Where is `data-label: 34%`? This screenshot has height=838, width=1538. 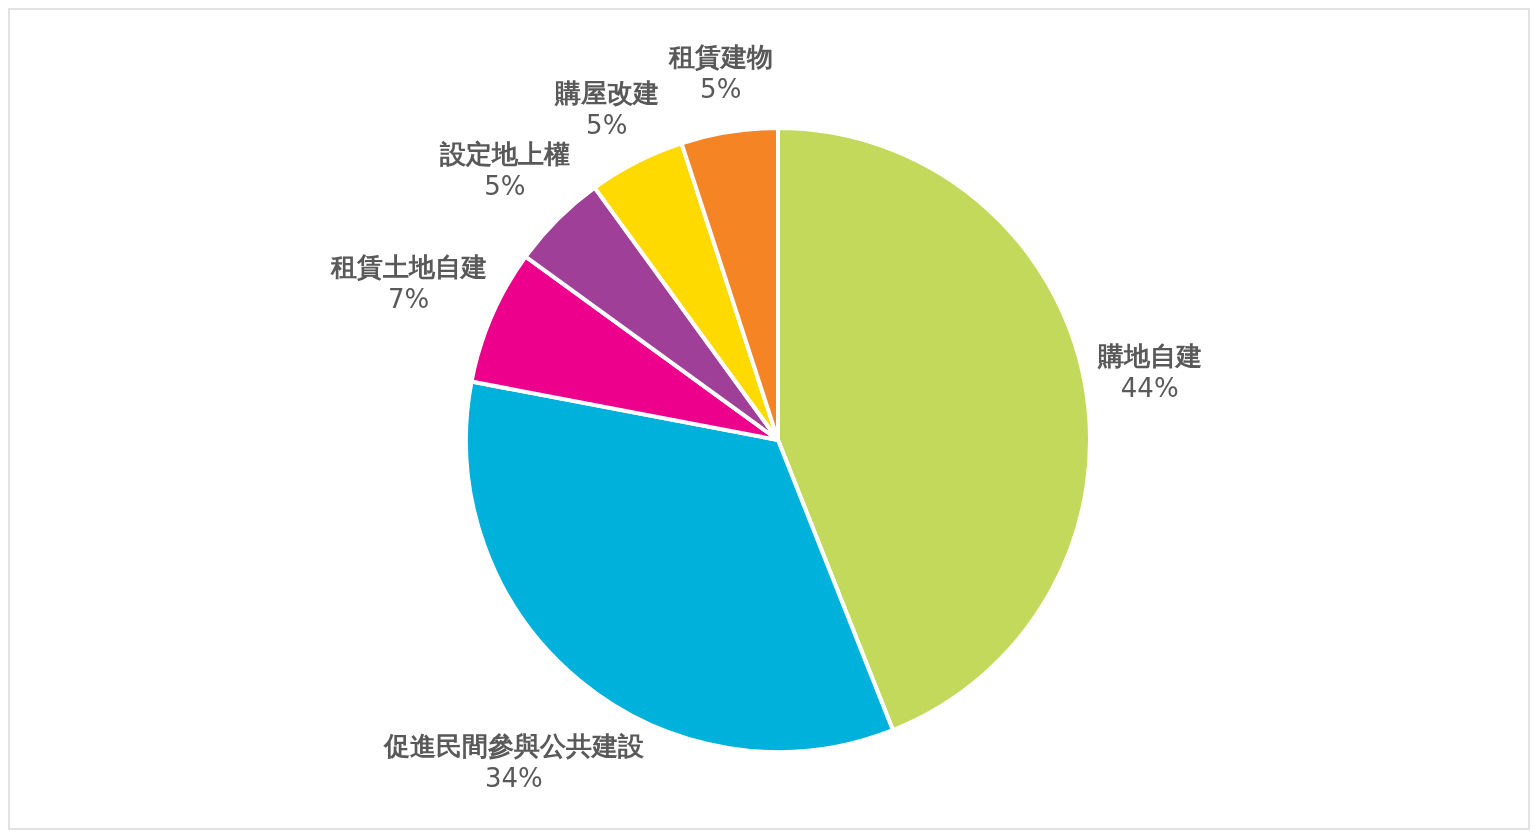 data-label: 34% is located at coordinates (513, 778).